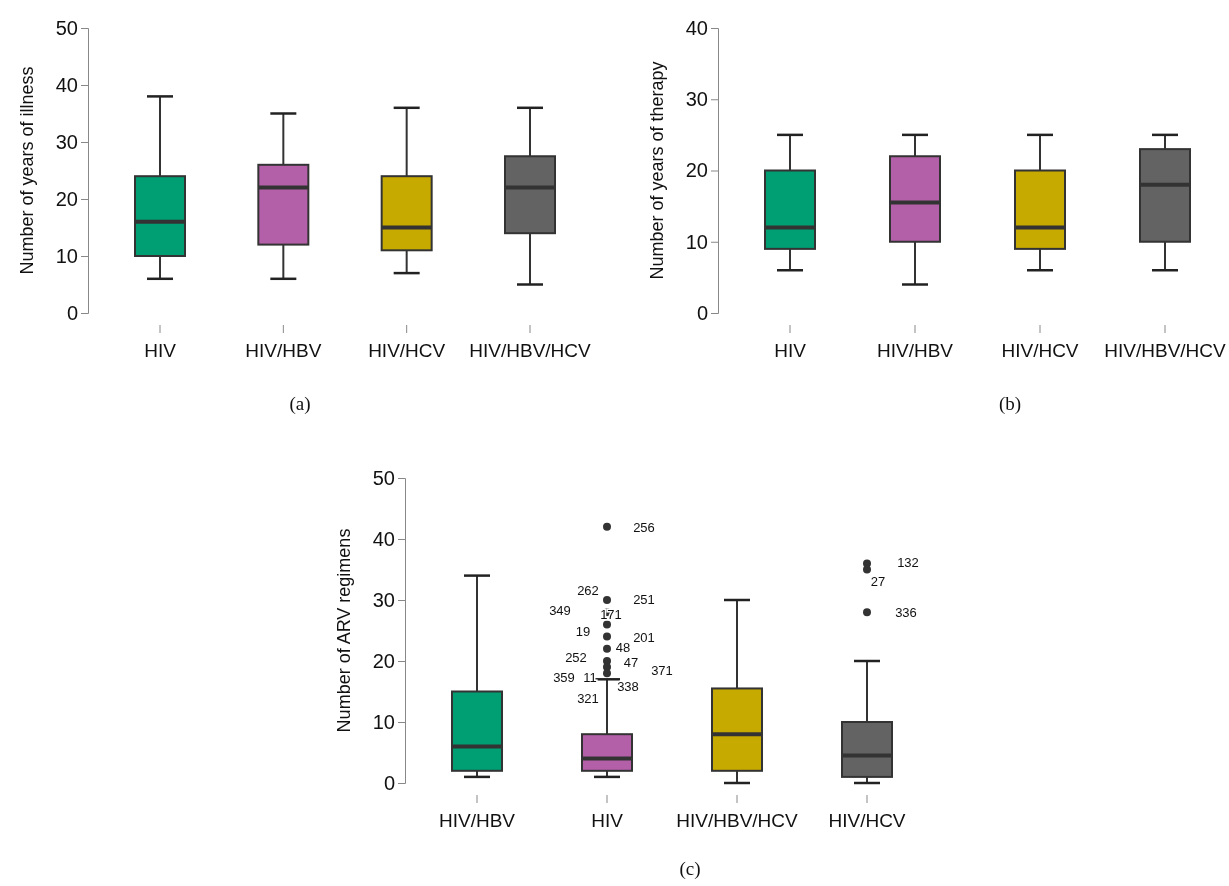 The height and width of the screenshot is (886, 1229). I want to click on annotation: 171, so click(611, 614).